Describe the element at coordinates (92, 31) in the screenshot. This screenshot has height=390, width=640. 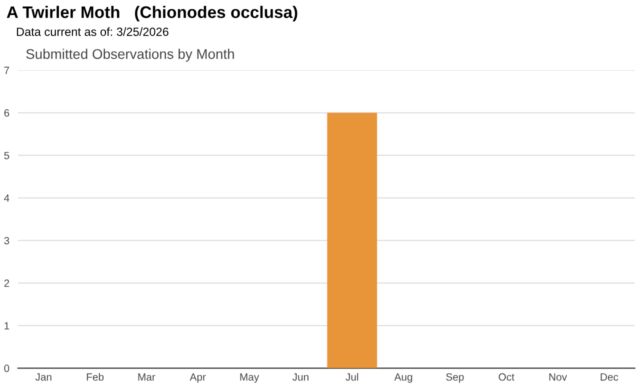
I see `chart-subtitle: Data current as of: 3/25/2026` at that location.